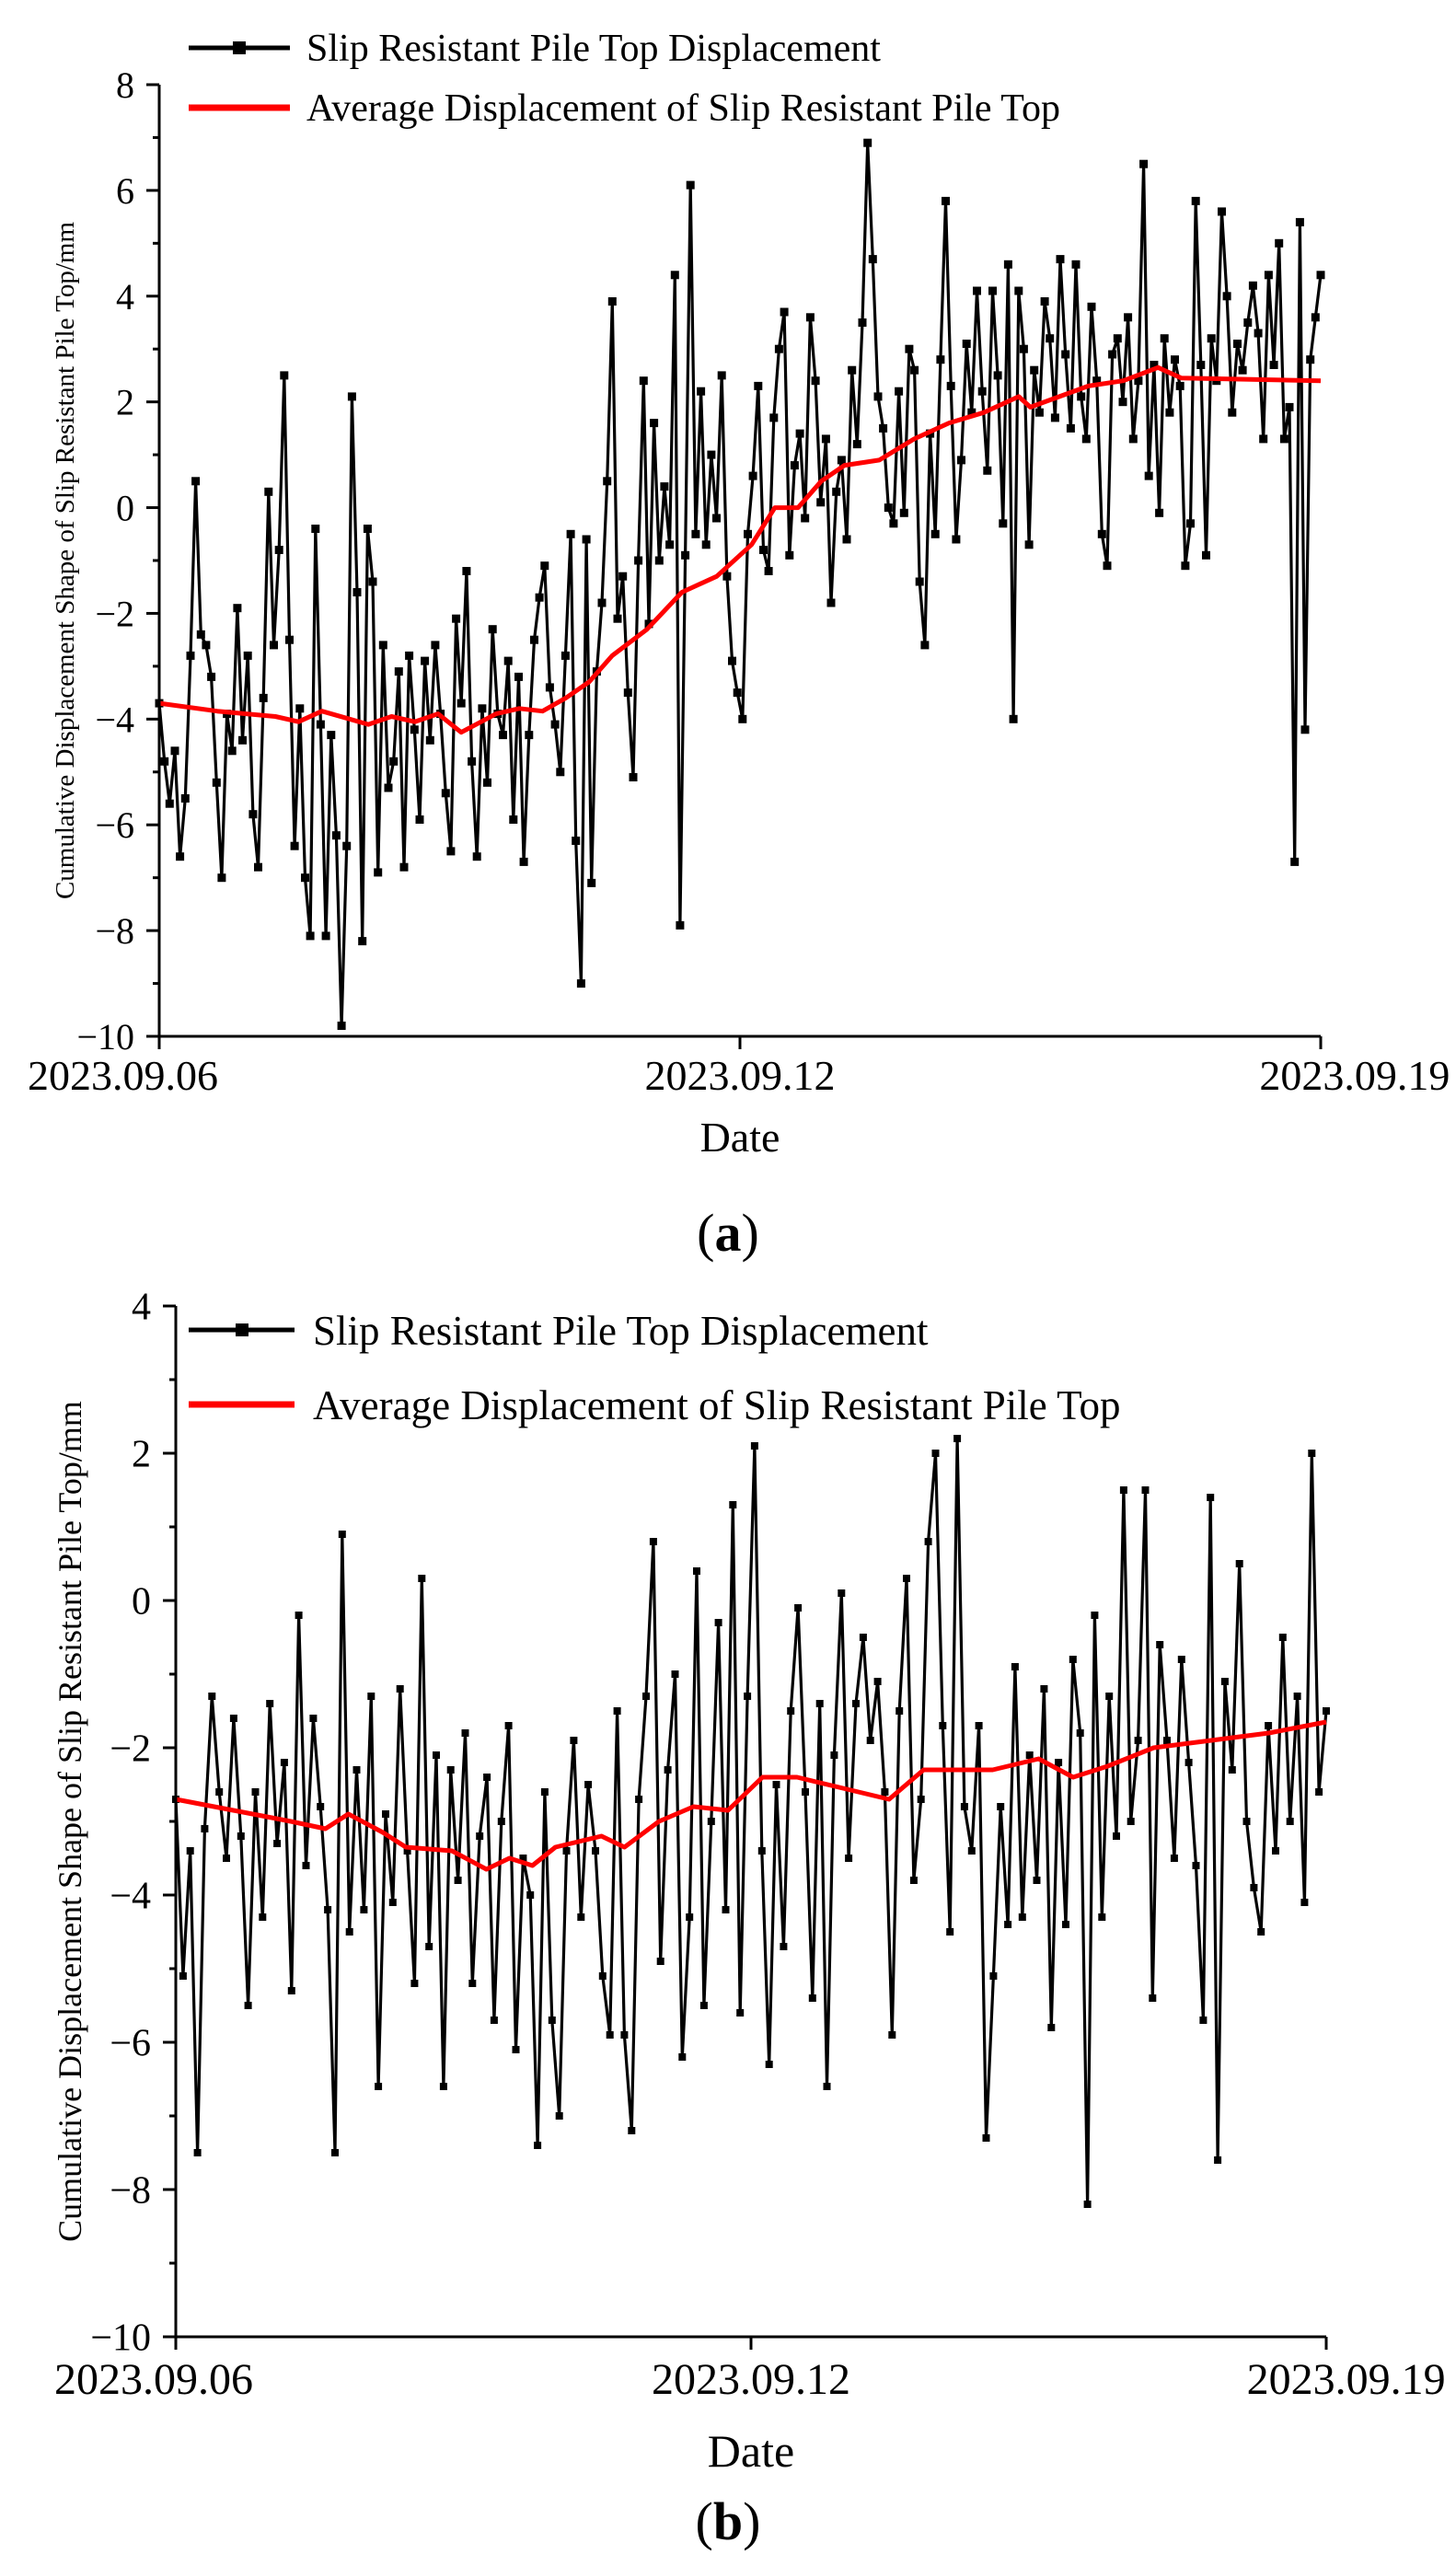  What do you see at coordinates (621, 1331) in the screenshot?
I see `legend-label-raw: Slip Resistant Pile Top Displacement` at bounding box center [621, 1331].